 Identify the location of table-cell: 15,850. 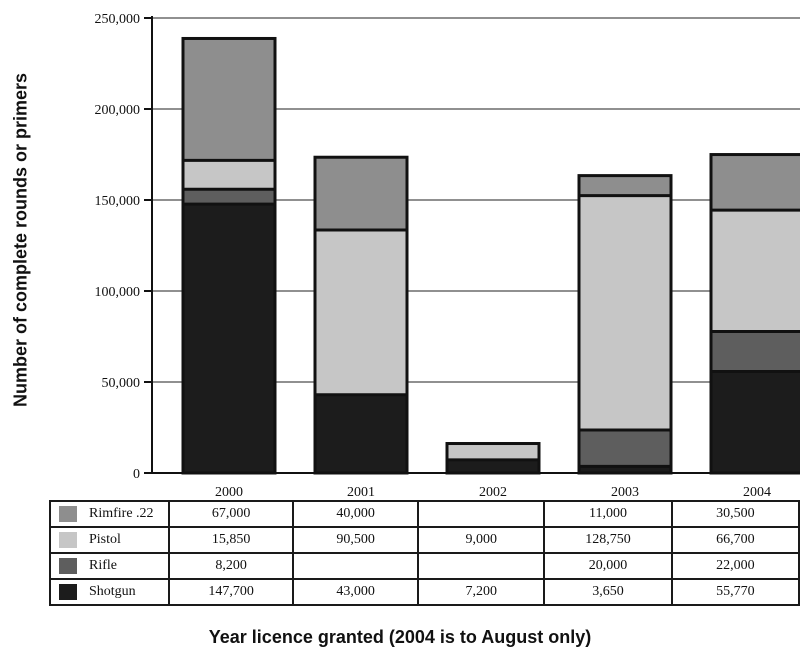
(231, 540).